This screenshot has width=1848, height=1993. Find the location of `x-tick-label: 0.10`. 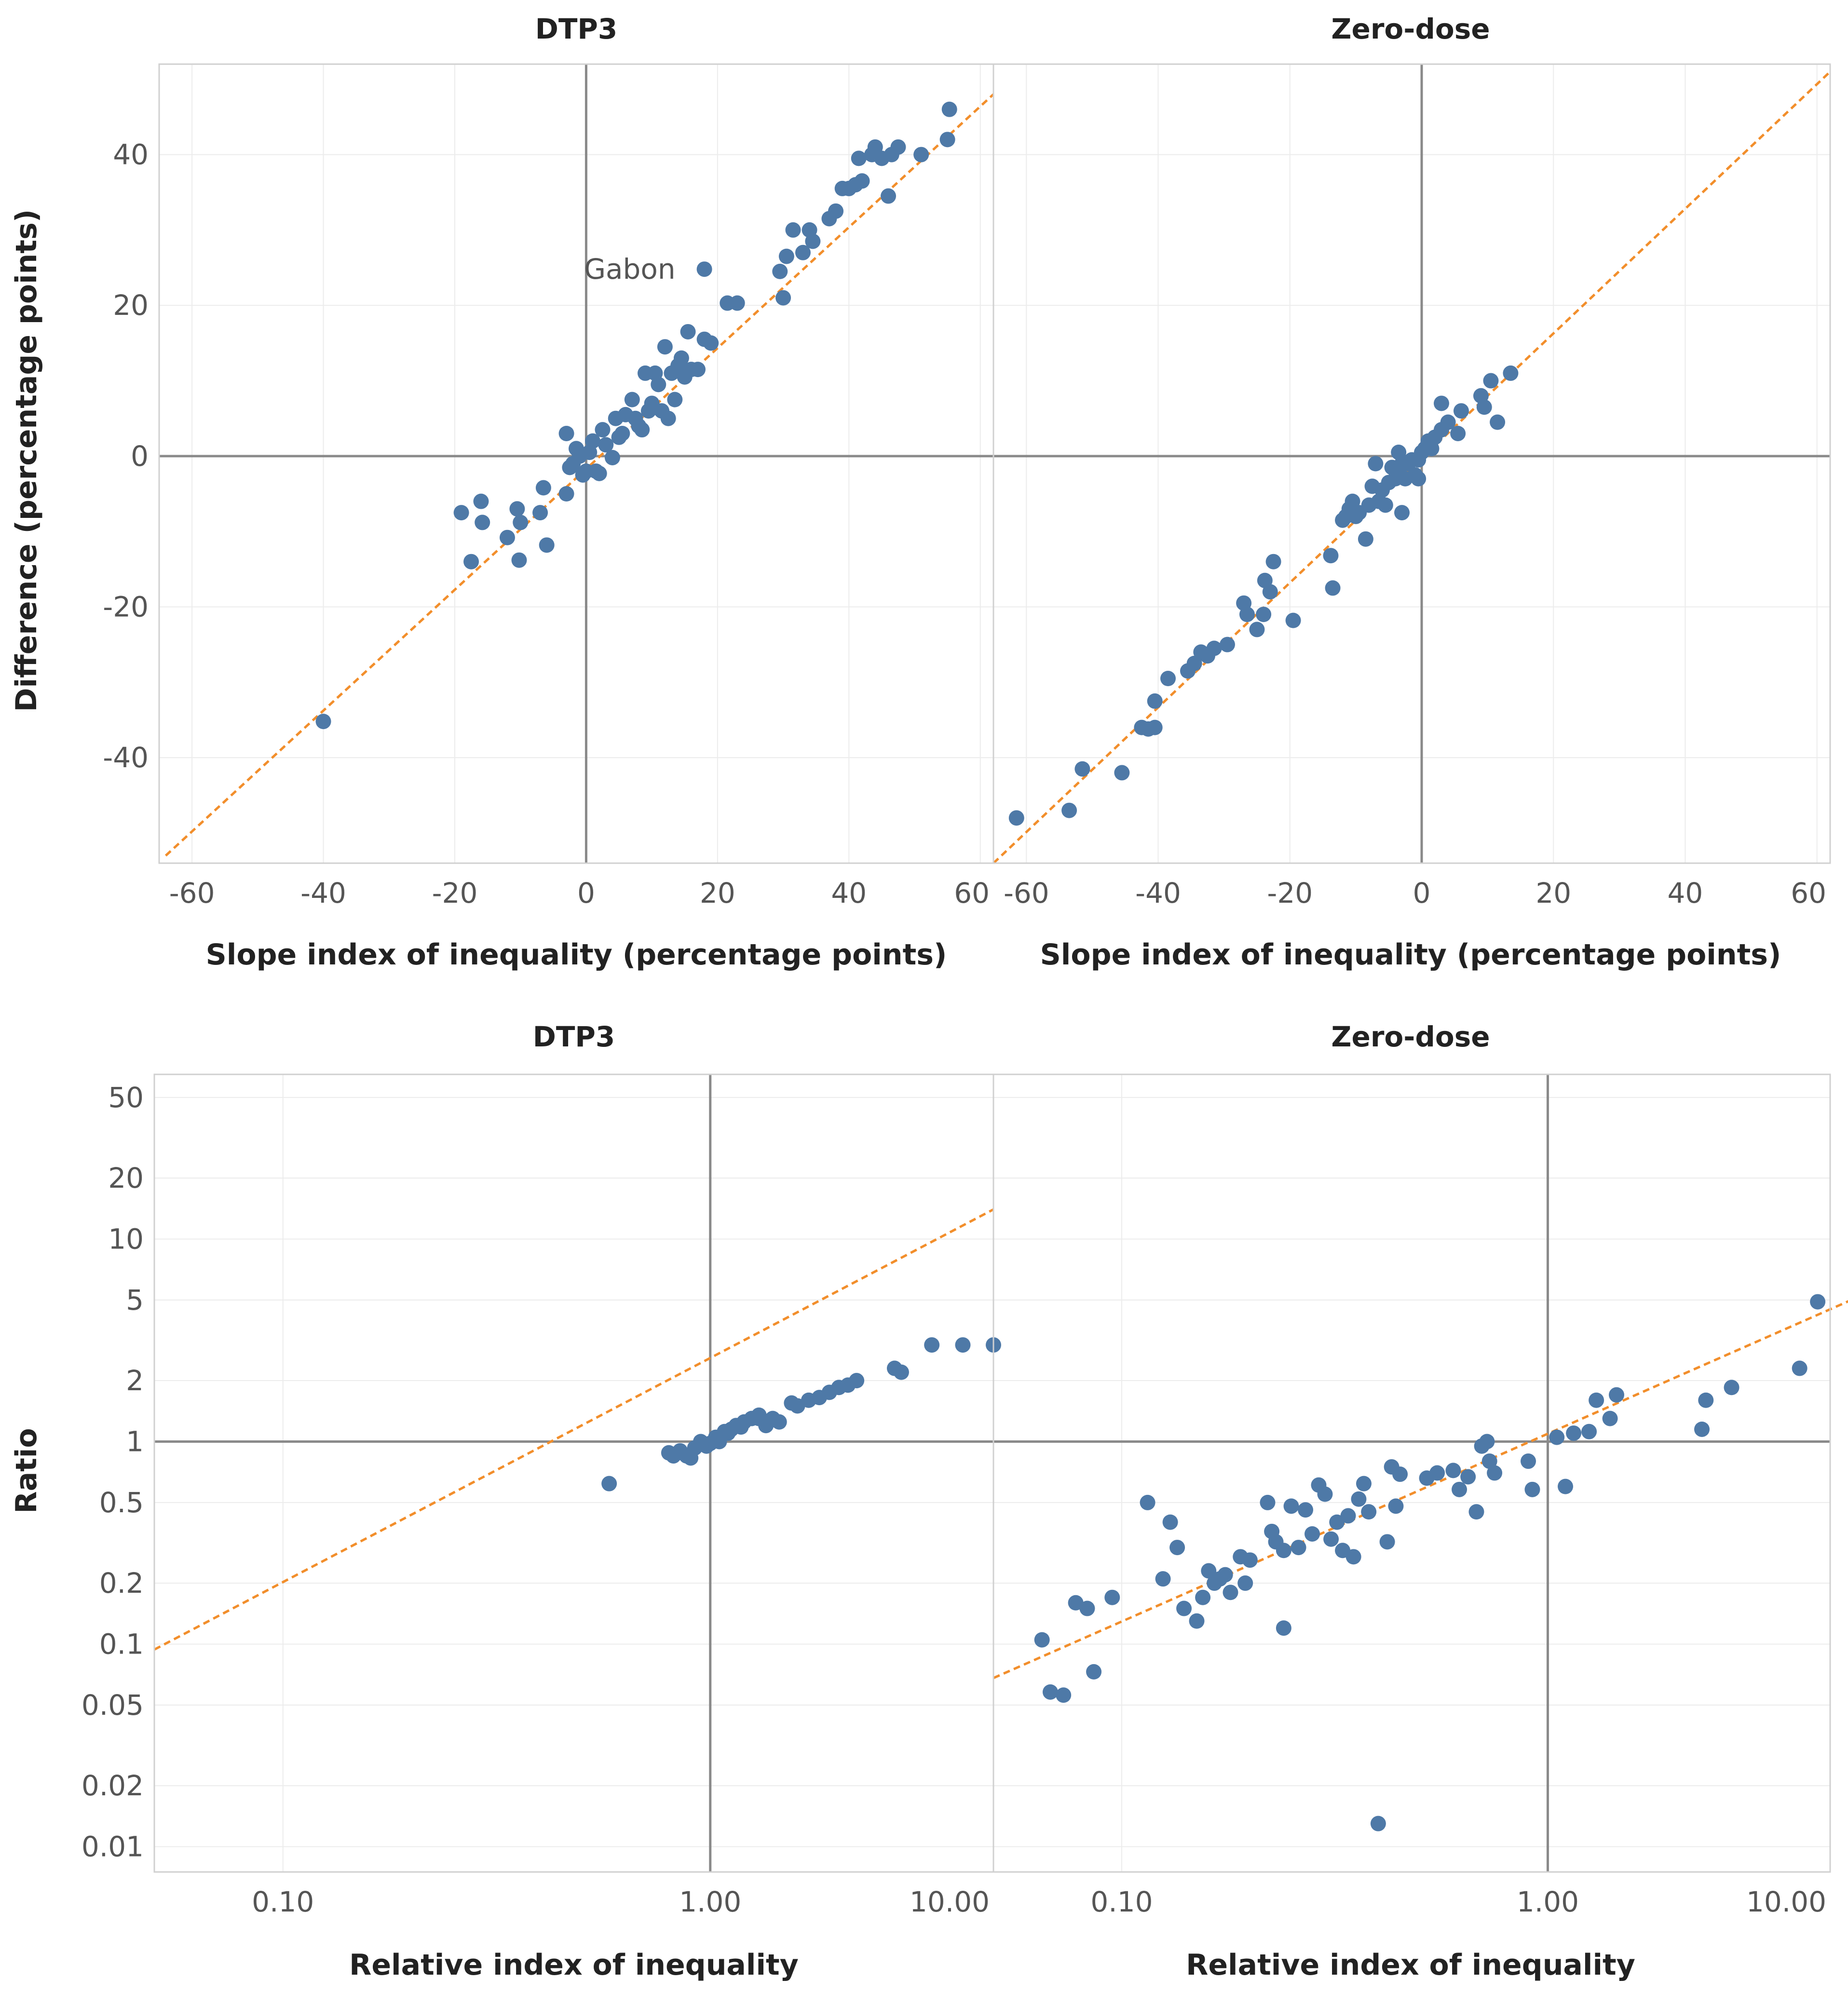

x-tick-label: 0.10 is located at coordinates (283, 1901).